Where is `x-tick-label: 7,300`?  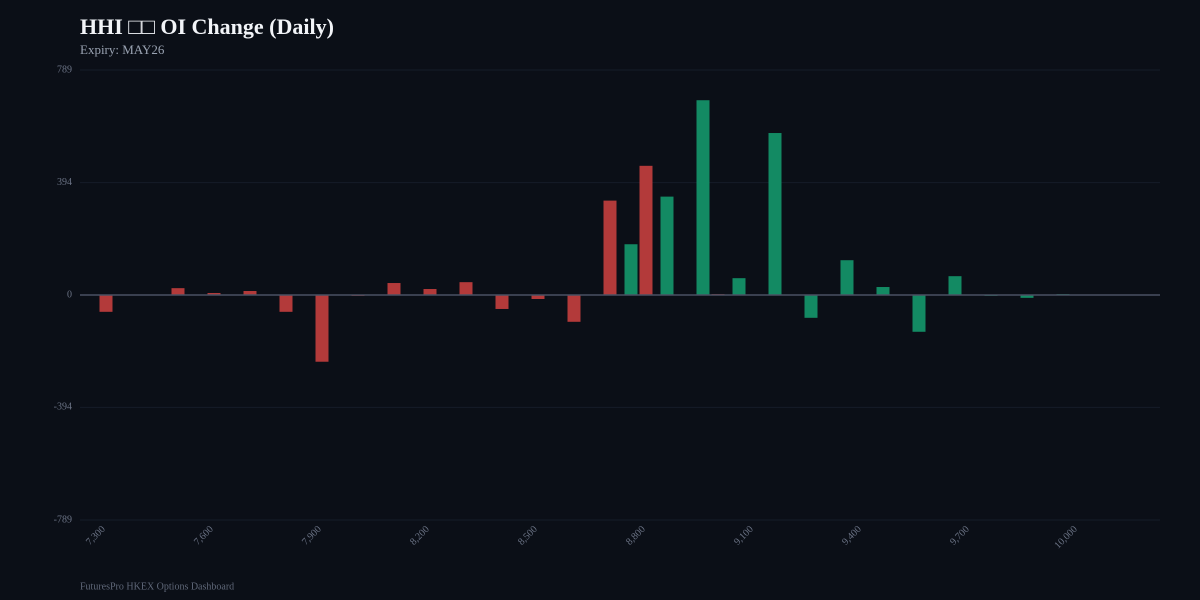
x-tick-label: 7,300 is located at coordinates (96, 536).